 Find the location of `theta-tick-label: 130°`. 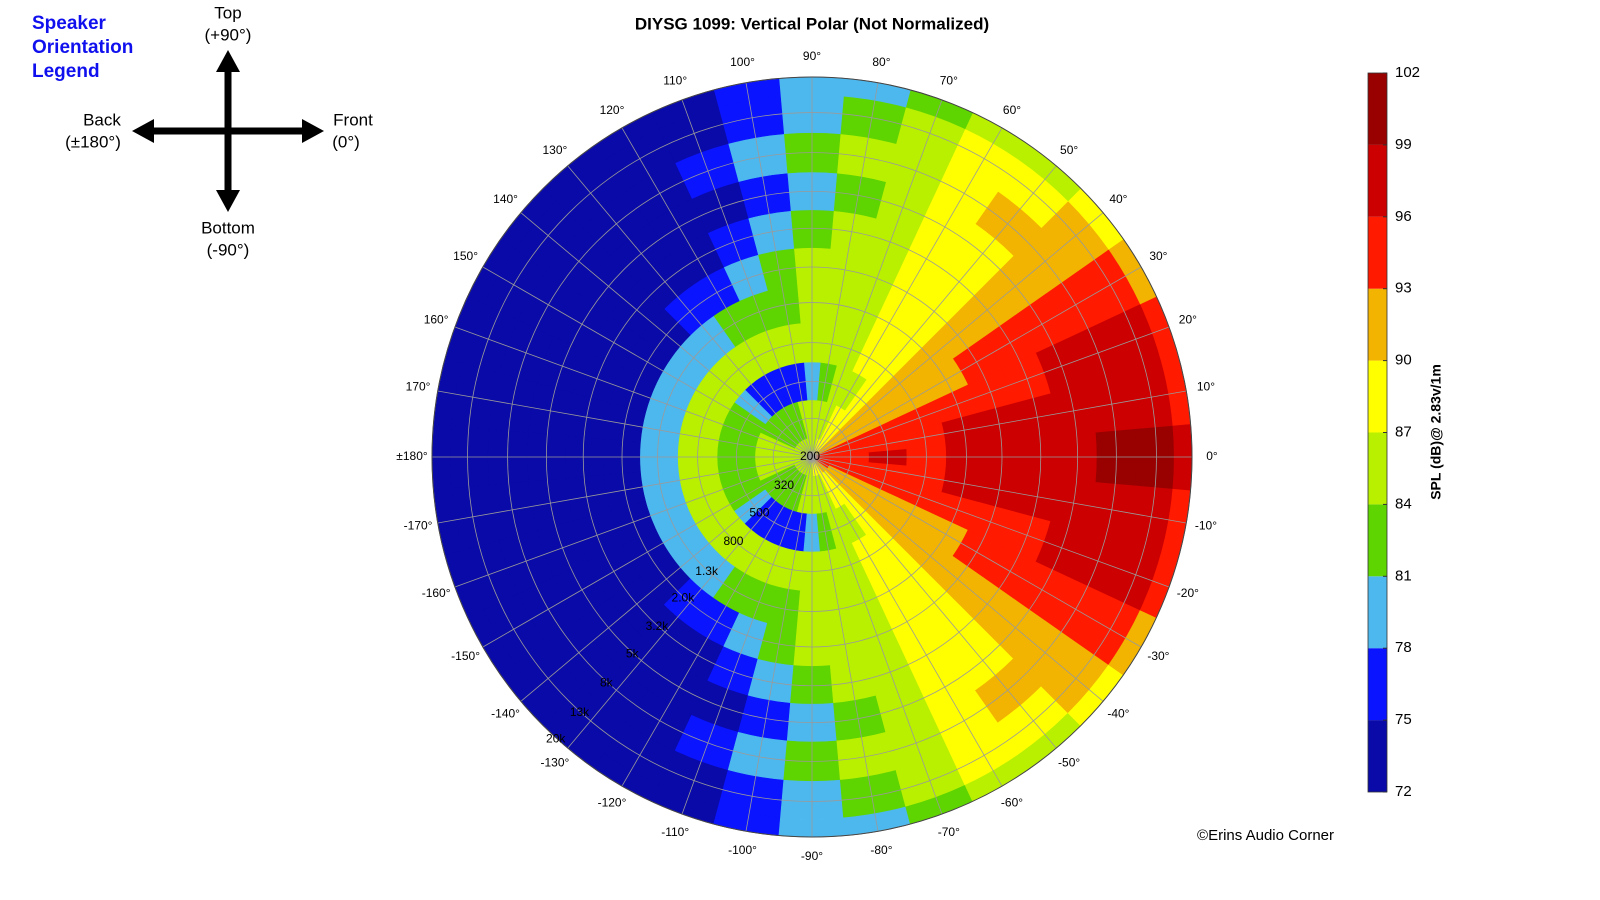

theta-tick-label: 130° is located at coordinates (554, 150).